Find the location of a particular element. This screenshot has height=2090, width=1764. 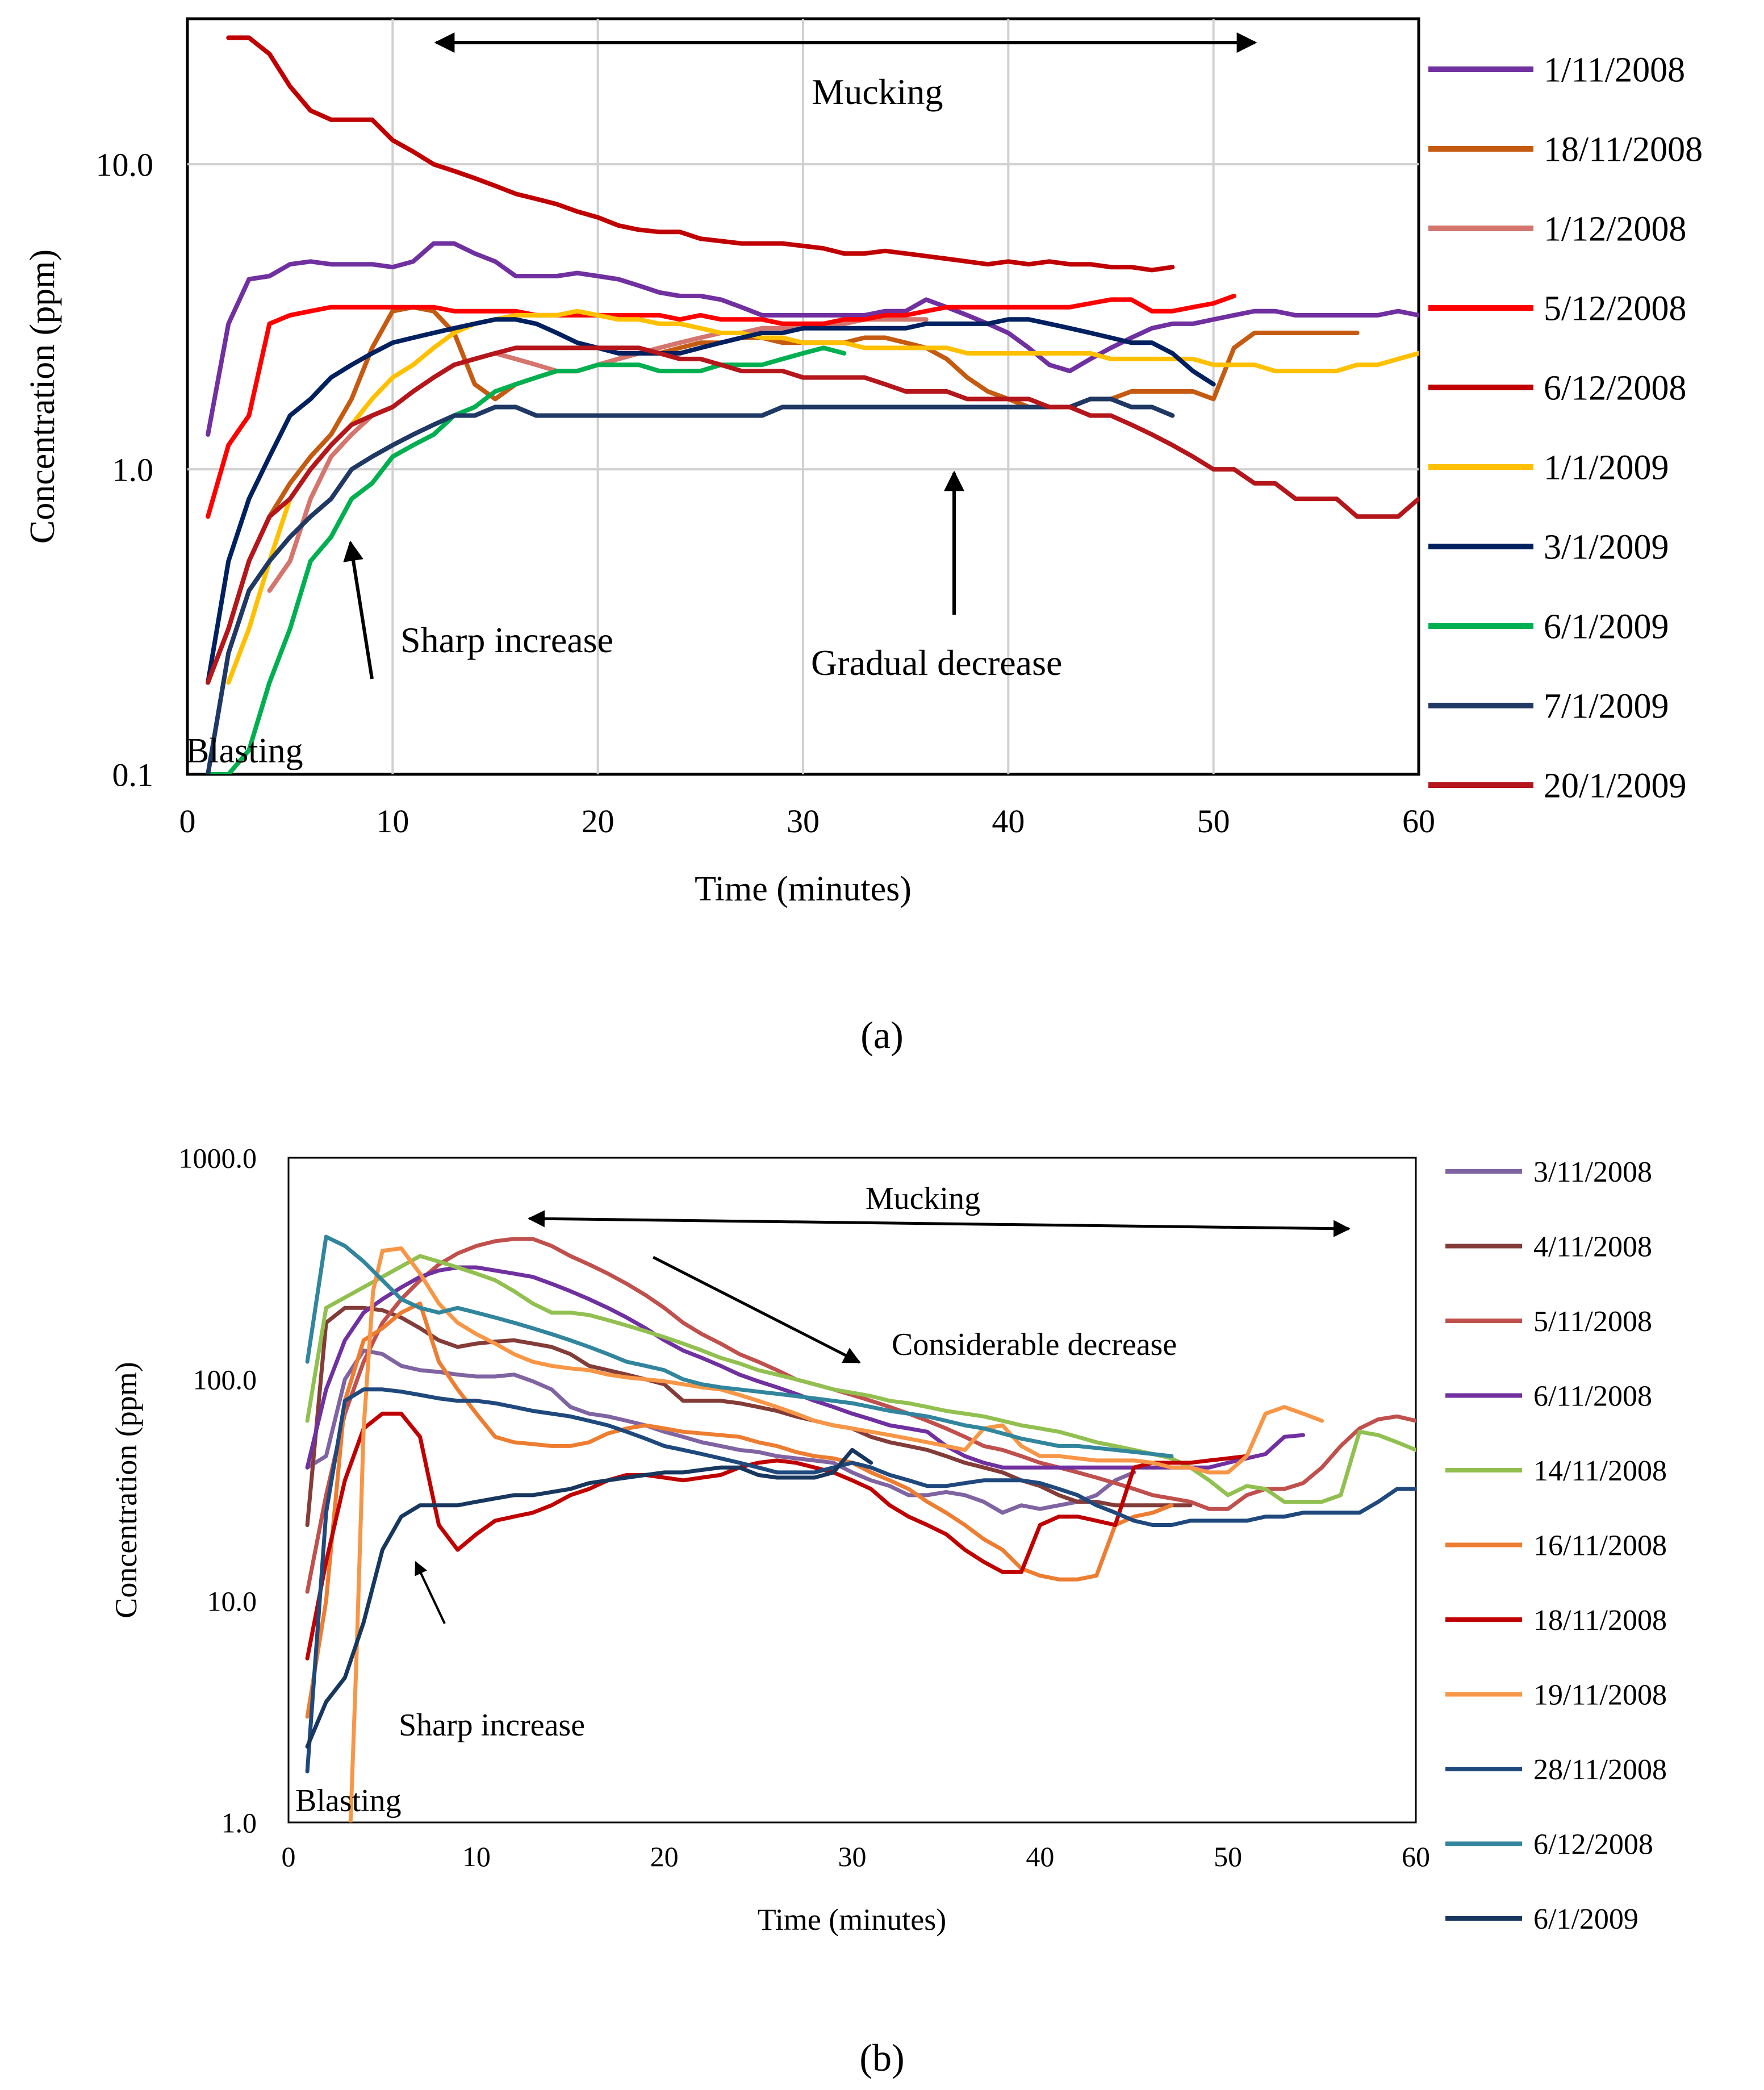

x-tick-labels: 0 10 20 30 40 50 60 is located at coordinates (807, 821).